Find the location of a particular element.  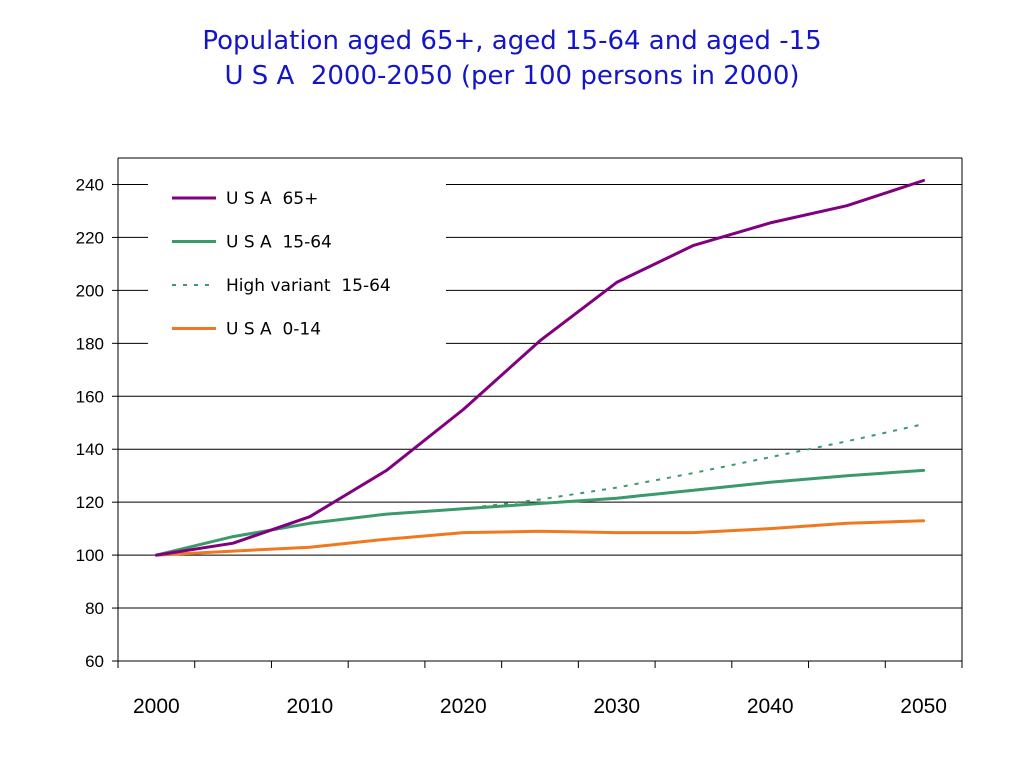

y-tick-label-80: 80 is located at coordinates (94, 608).